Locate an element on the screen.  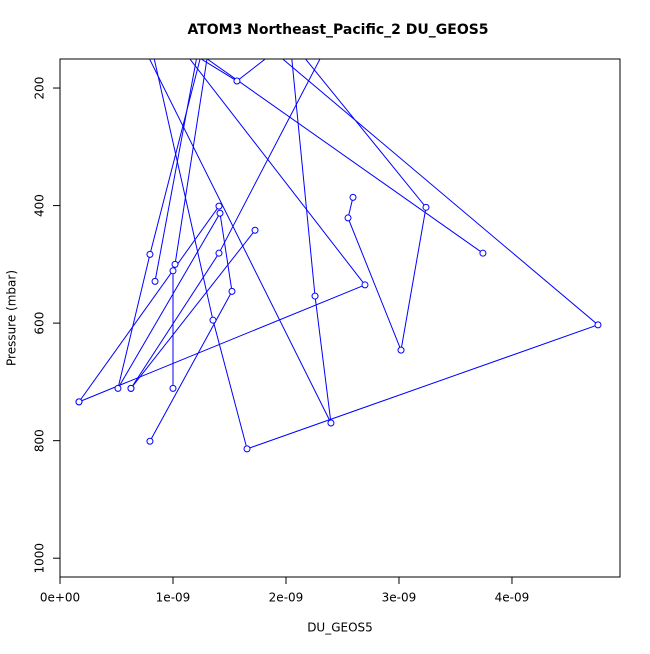
y-tick-label: 800 is located at coordinates (40, 440).